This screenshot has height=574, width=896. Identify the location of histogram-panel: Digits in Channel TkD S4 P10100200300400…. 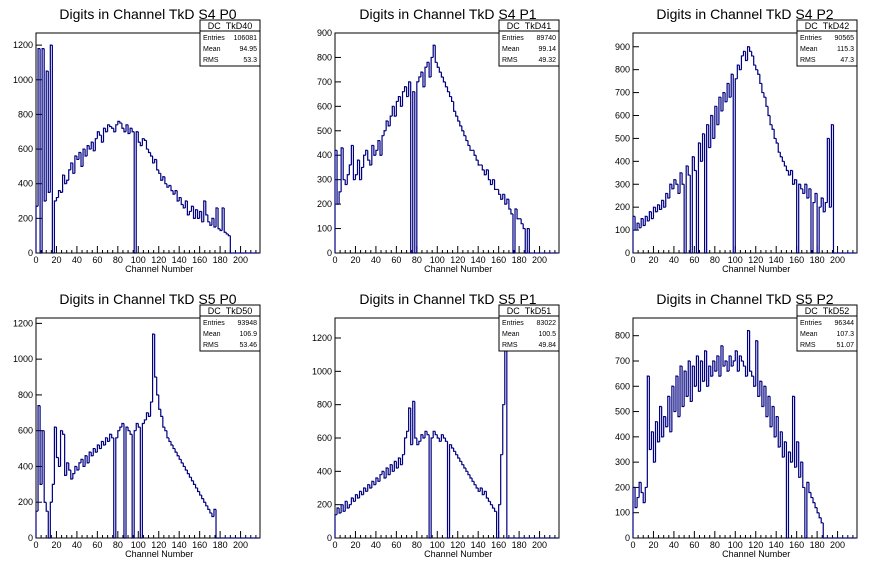
(438, 140).